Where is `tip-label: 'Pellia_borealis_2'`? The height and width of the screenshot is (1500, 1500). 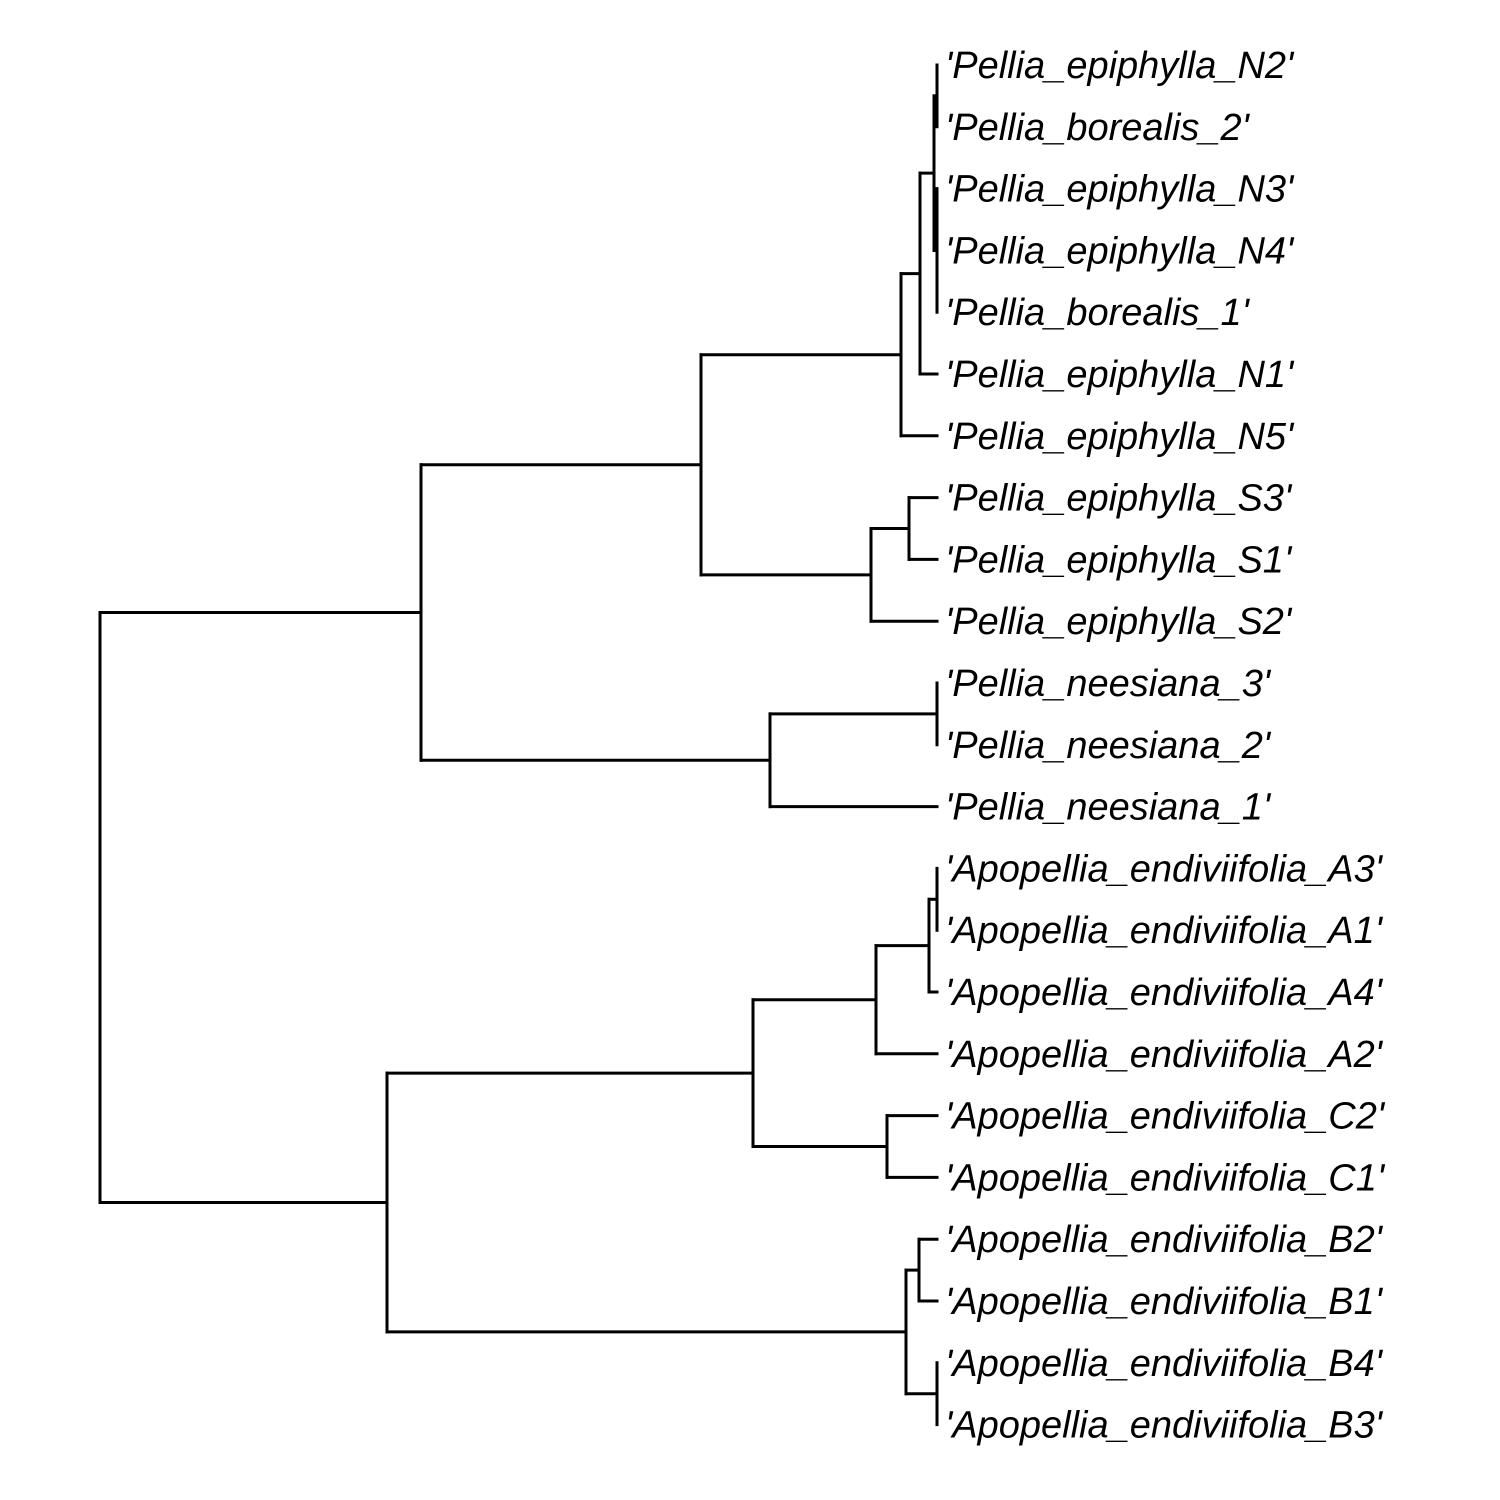 tip-label: 'Pellia_borealis_2' is located at coordinates (1098, 128).